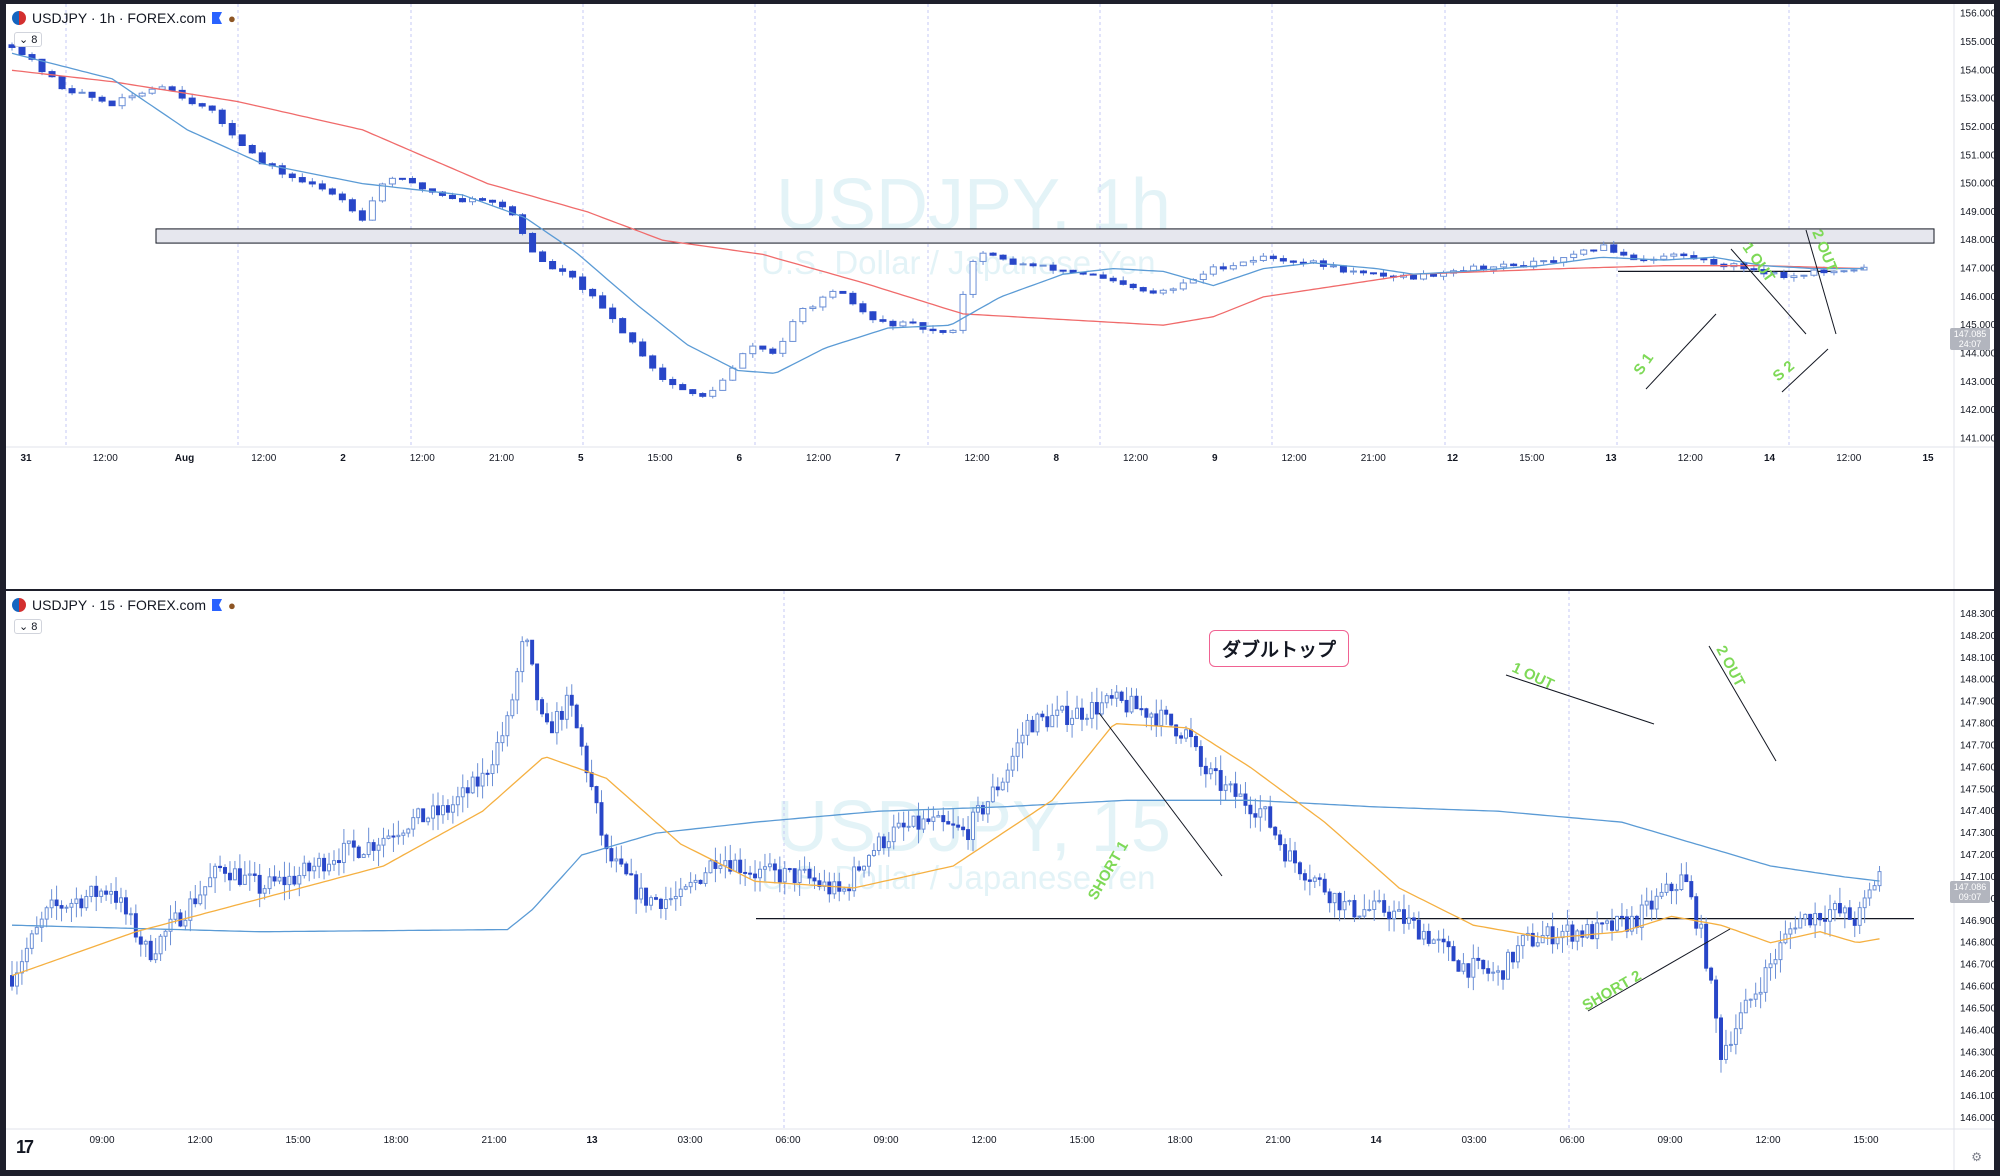 The width and height of the screenshot is (2000, 1176). I want to click on symbol-header: USDJPY · 15 · FOREX.com ●, so click(124, 605).